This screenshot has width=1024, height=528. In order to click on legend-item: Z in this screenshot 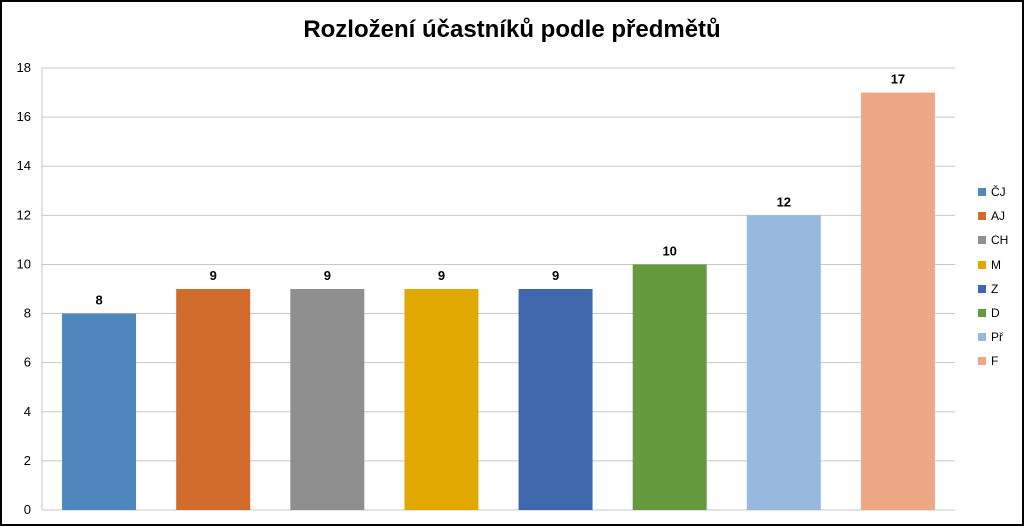, I will do `click(993, 289)`.